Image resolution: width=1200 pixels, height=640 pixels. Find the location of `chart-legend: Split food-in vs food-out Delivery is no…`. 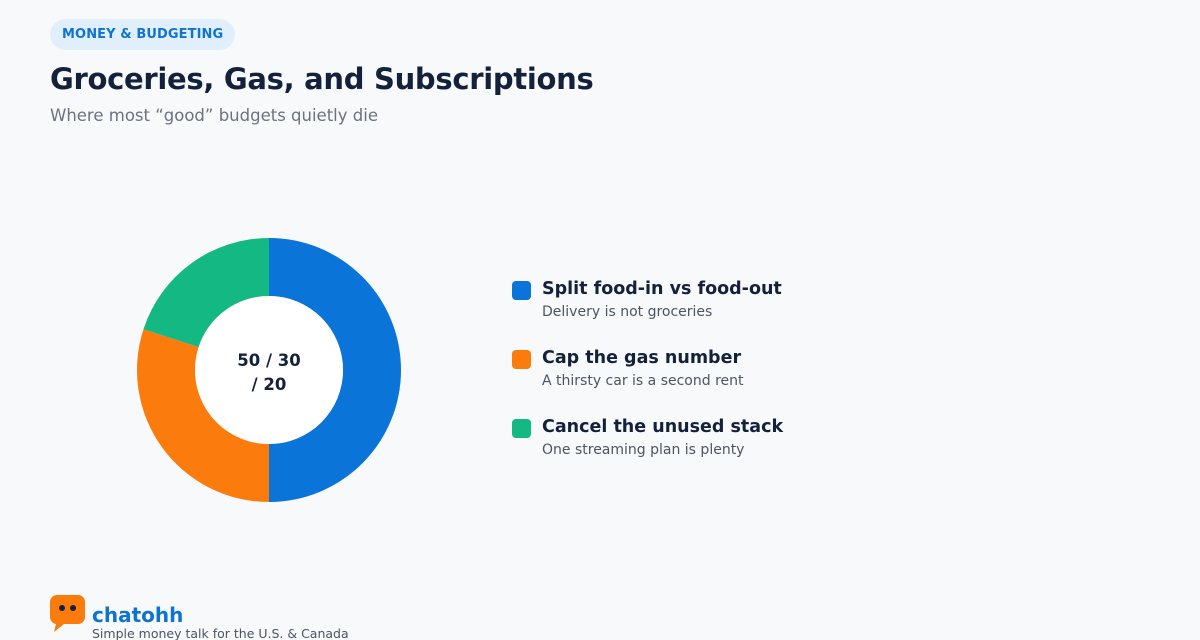

chart-legend: Split food-in vs food-out Delivery is no… is located at coordinates (647, 379).